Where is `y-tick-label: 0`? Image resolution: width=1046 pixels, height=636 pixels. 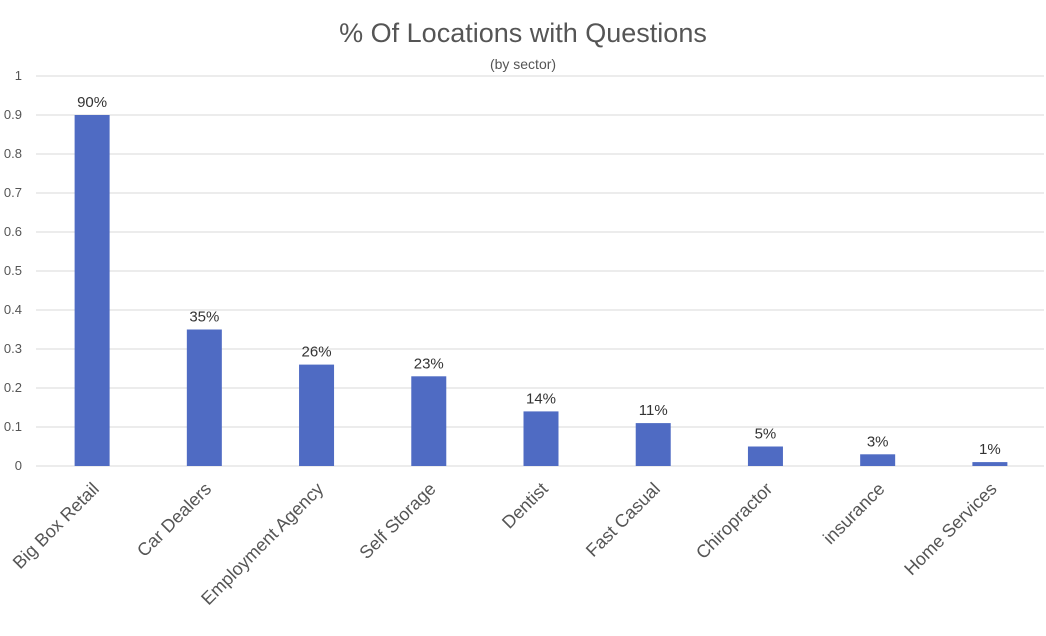 y-tick-label: 0 is located at coordinates (18, 465).